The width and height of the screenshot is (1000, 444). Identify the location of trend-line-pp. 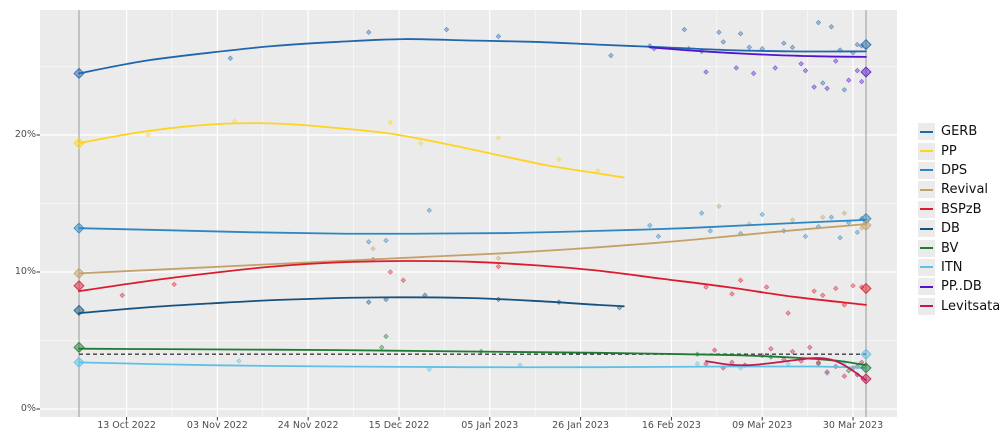
(351, 150).